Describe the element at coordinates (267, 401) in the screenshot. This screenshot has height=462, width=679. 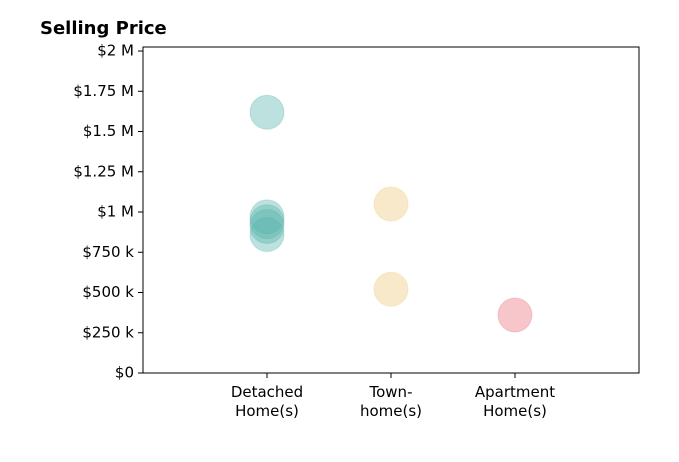
I see `x-tick-label: Detached Home(s)` at that location.